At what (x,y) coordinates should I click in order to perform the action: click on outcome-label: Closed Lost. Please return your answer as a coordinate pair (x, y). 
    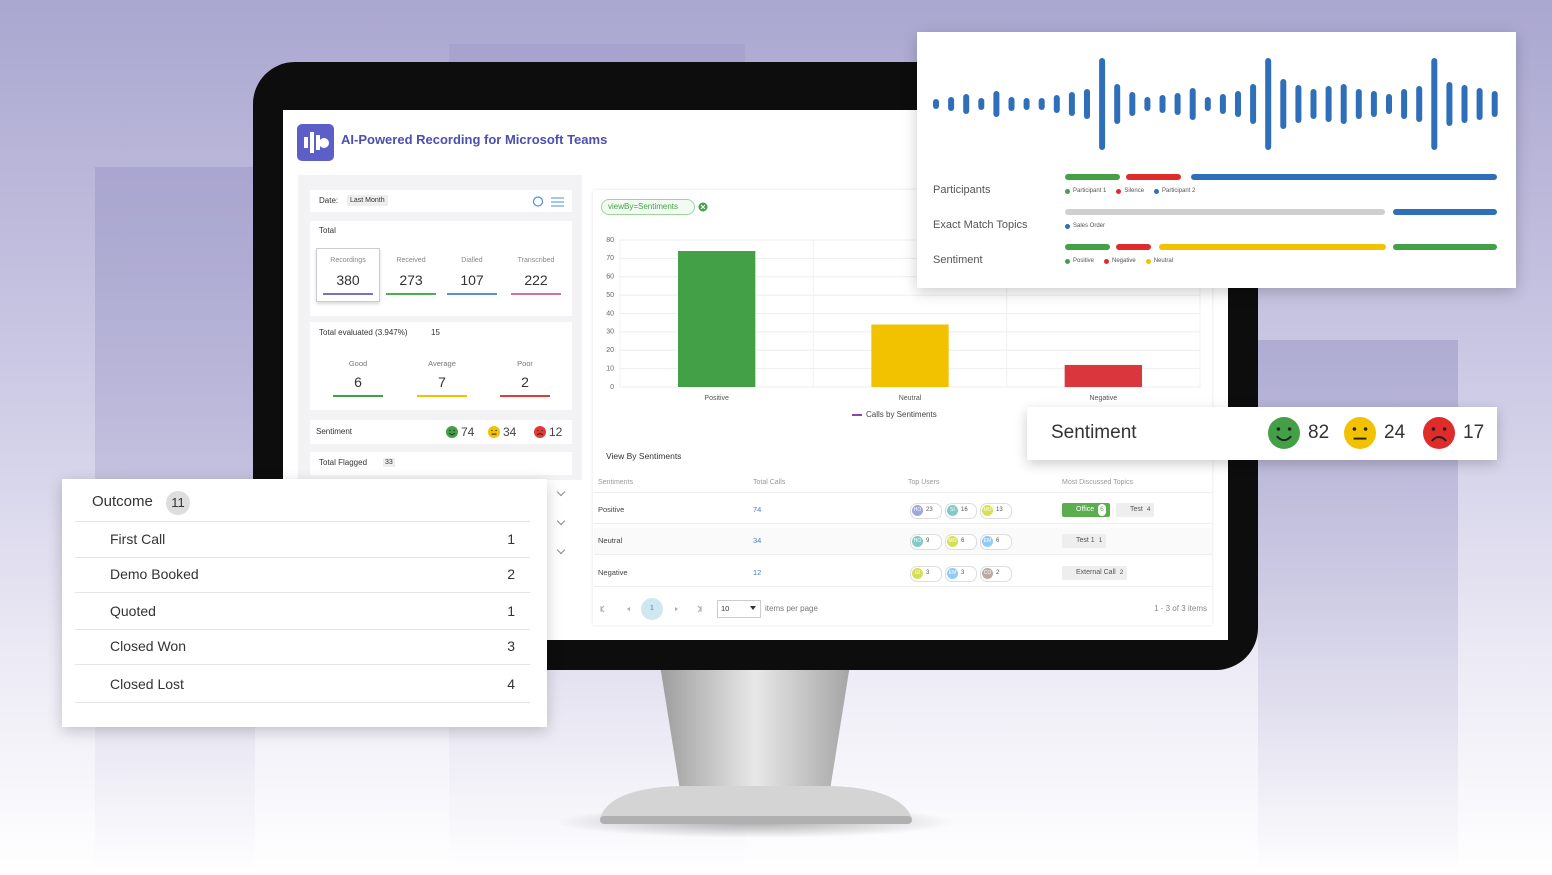
    Looking at the image, I should click on (147, 684).